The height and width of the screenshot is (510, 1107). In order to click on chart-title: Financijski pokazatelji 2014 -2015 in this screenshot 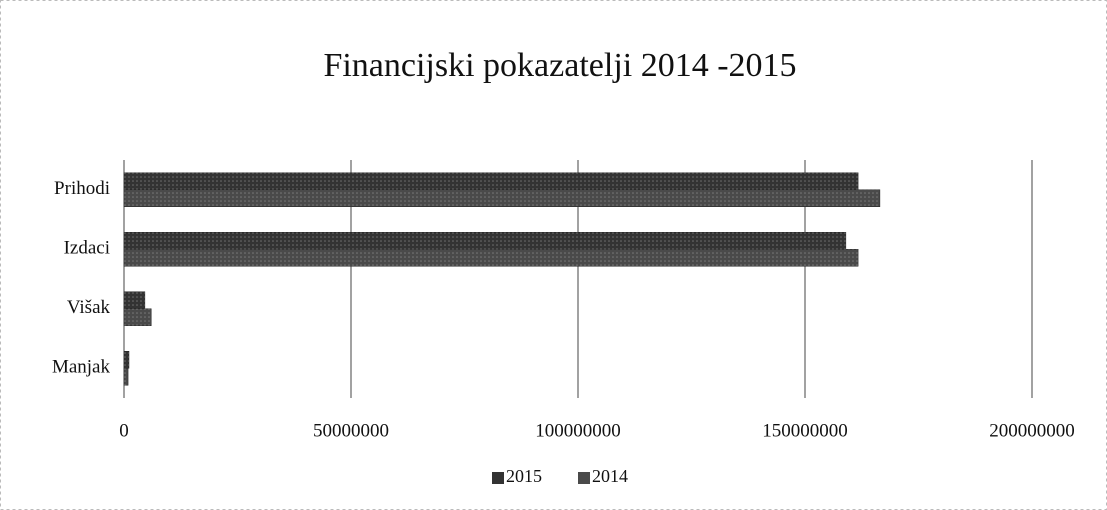, I will do `click(559, 65)`.